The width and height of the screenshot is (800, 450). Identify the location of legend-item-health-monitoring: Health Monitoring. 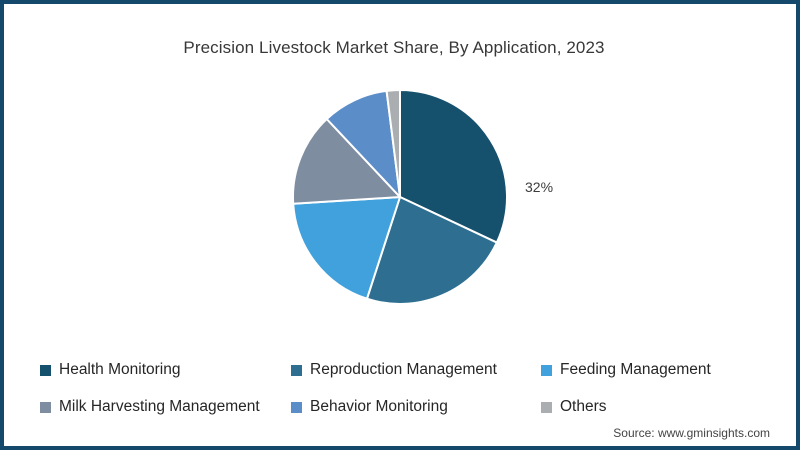
(110, 370).